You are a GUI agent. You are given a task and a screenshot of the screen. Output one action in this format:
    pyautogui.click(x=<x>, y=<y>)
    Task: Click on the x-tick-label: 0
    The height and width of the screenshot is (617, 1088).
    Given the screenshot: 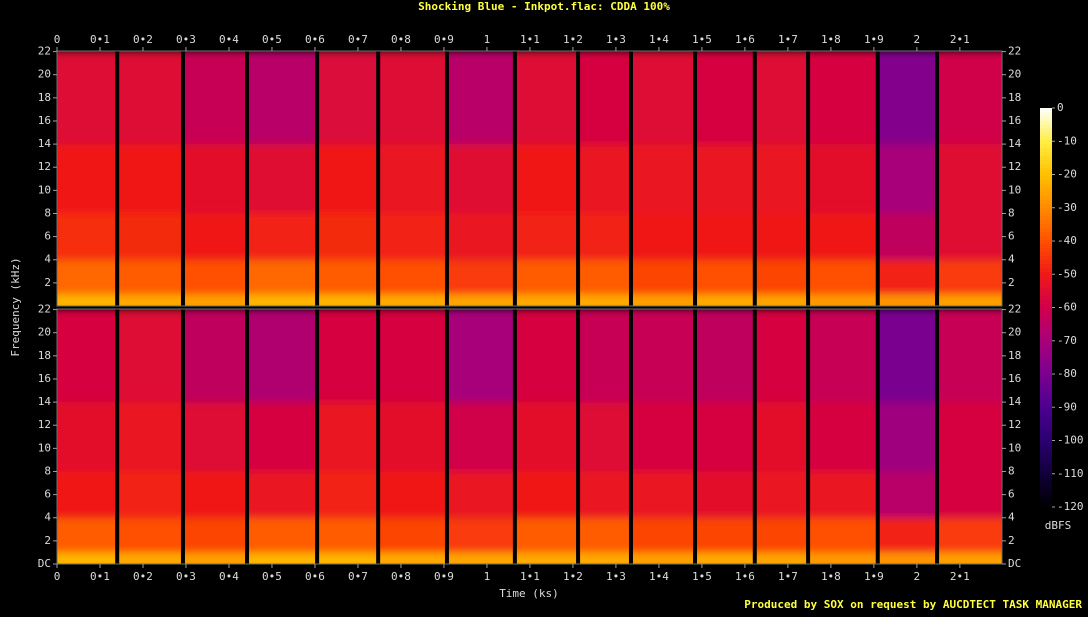 What is the action you would take?
    pyautogui.click(x=57, y=576)
    